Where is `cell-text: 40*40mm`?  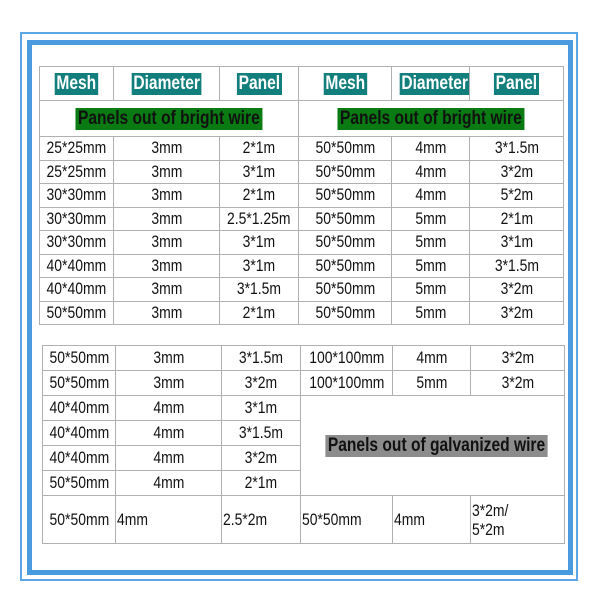 cell-text: 40*40mm is located at coordinates (79, 457).